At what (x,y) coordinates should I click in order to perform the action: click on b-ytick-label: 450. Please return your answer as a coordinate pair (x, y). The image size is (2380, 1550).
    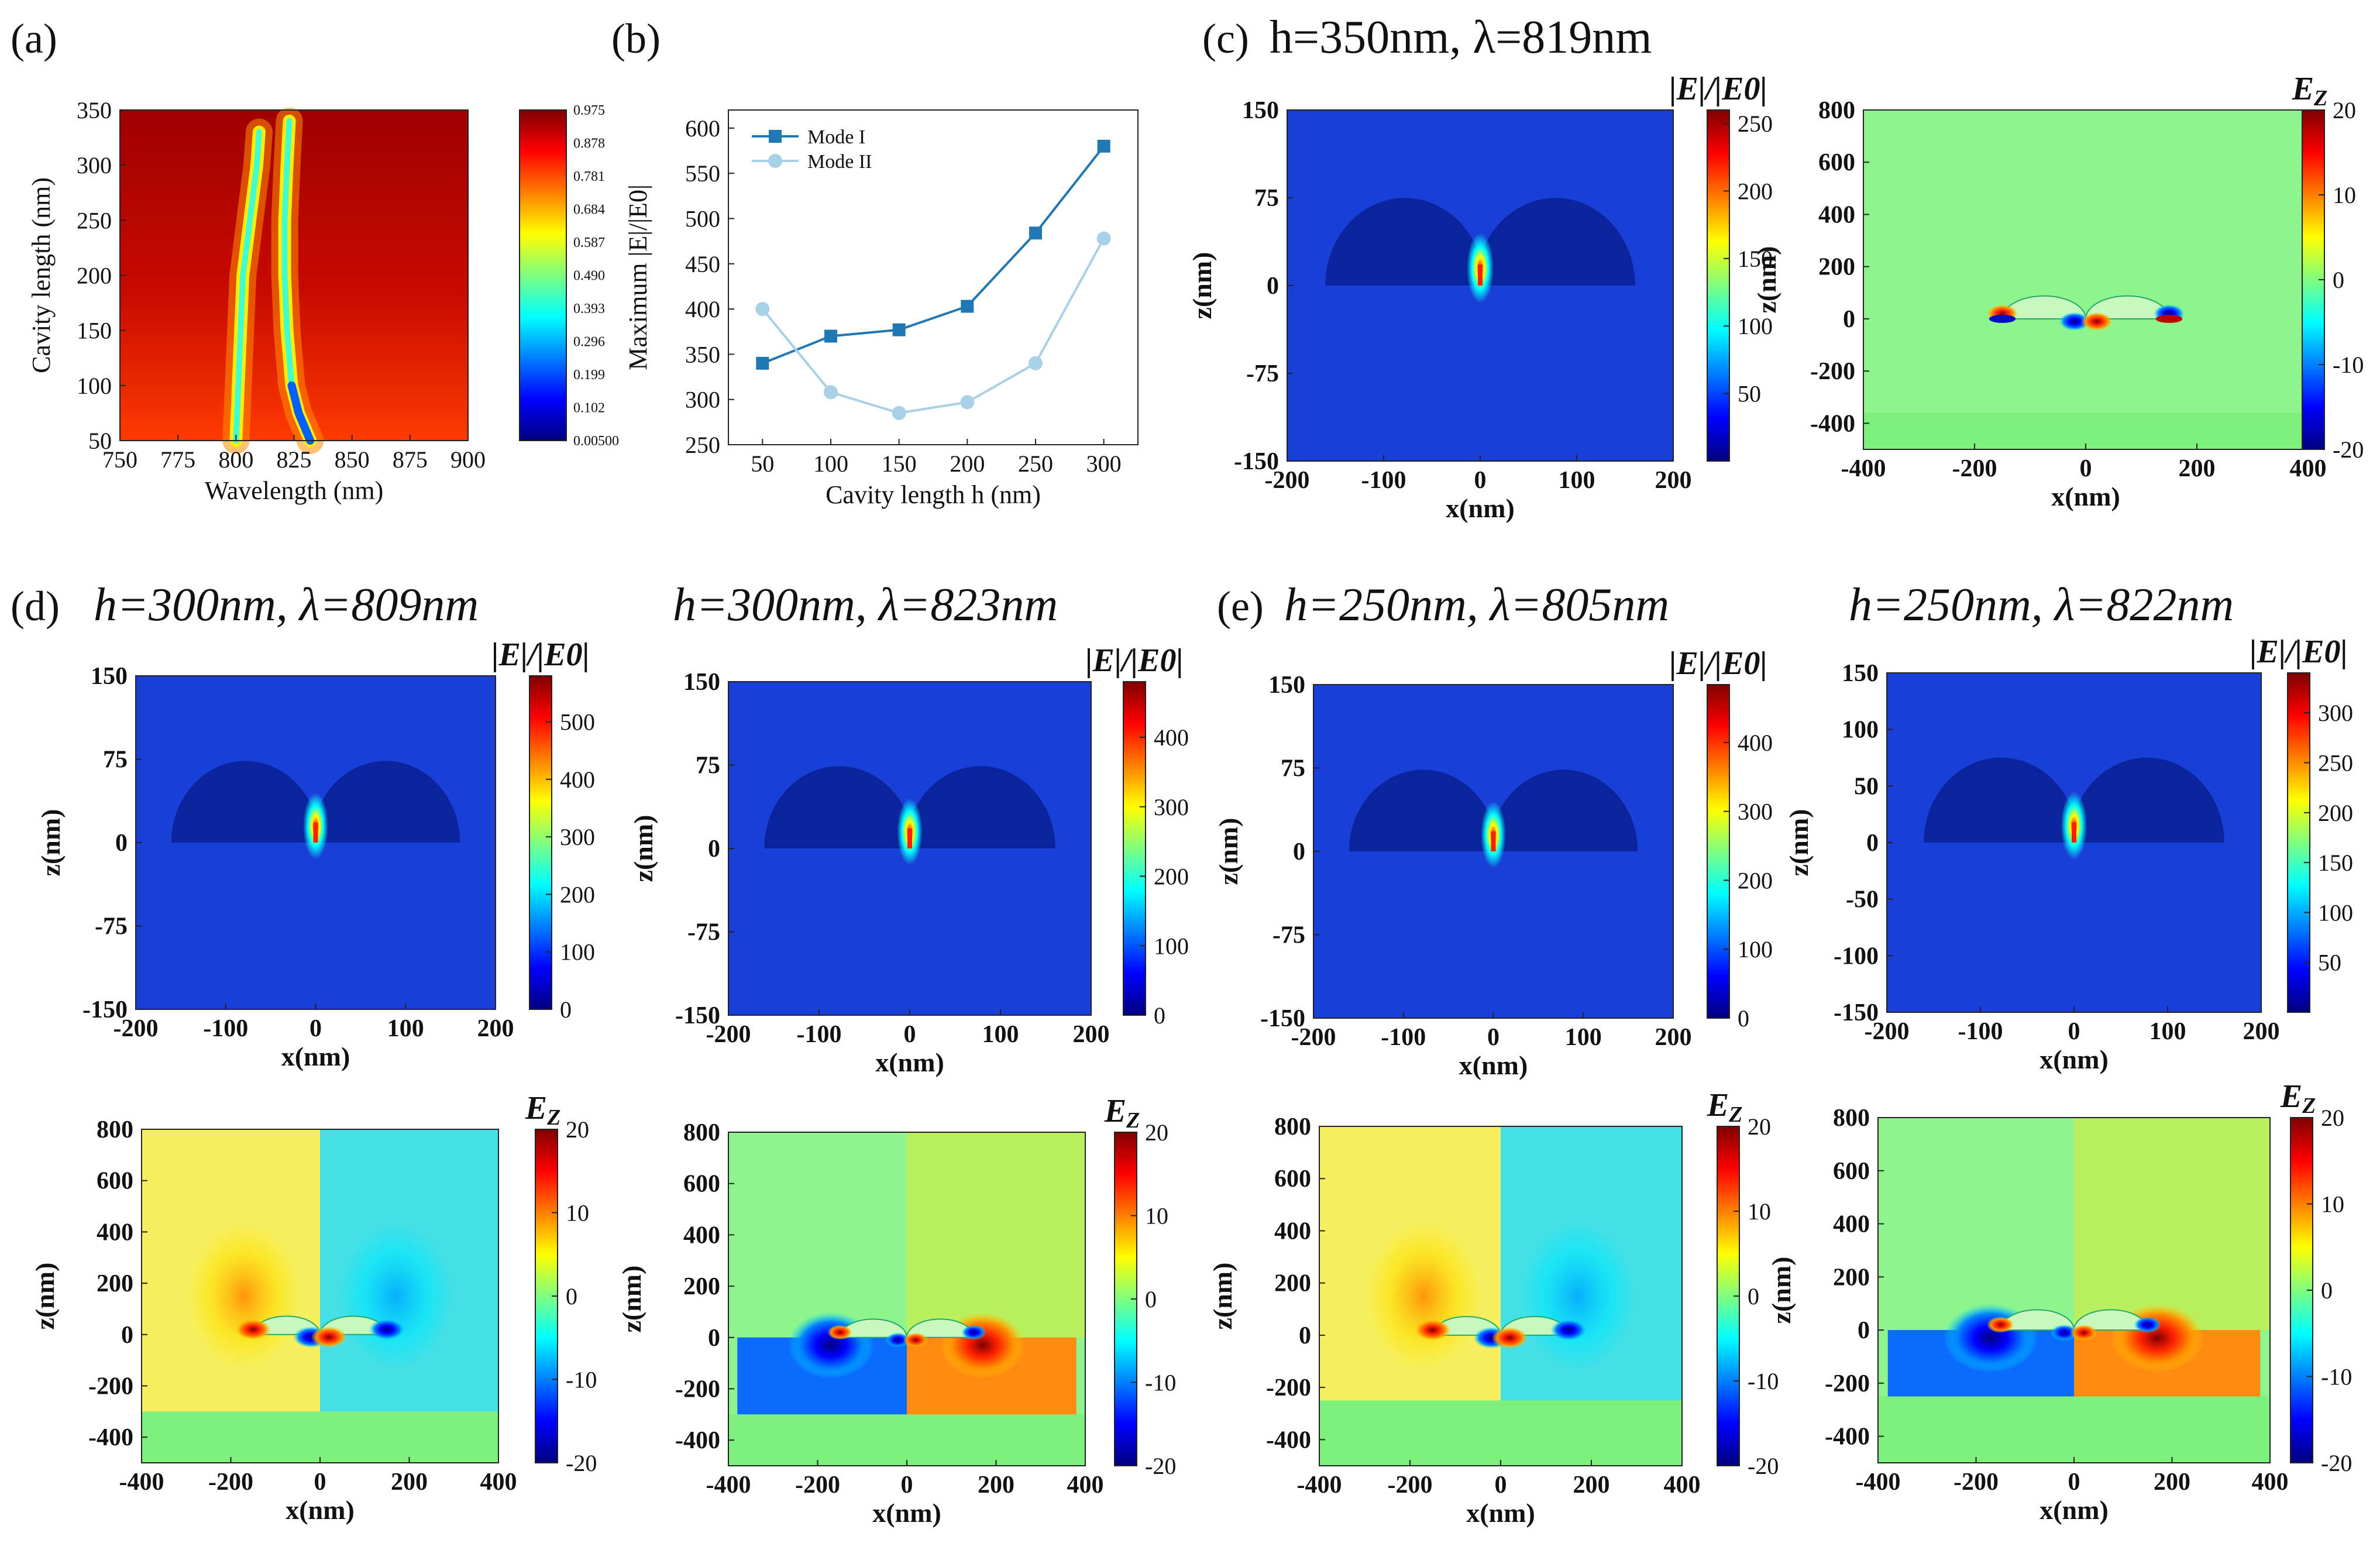
    Looking at the image, I should click on (702, 264).